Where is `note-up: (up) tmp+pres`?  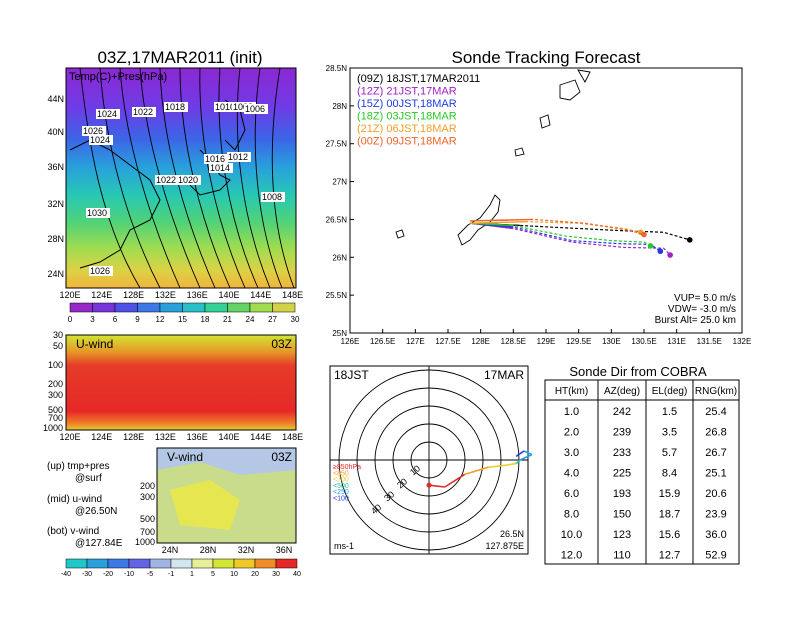
note-up: (up) tmp+pres is located at coordinates (78, 466).